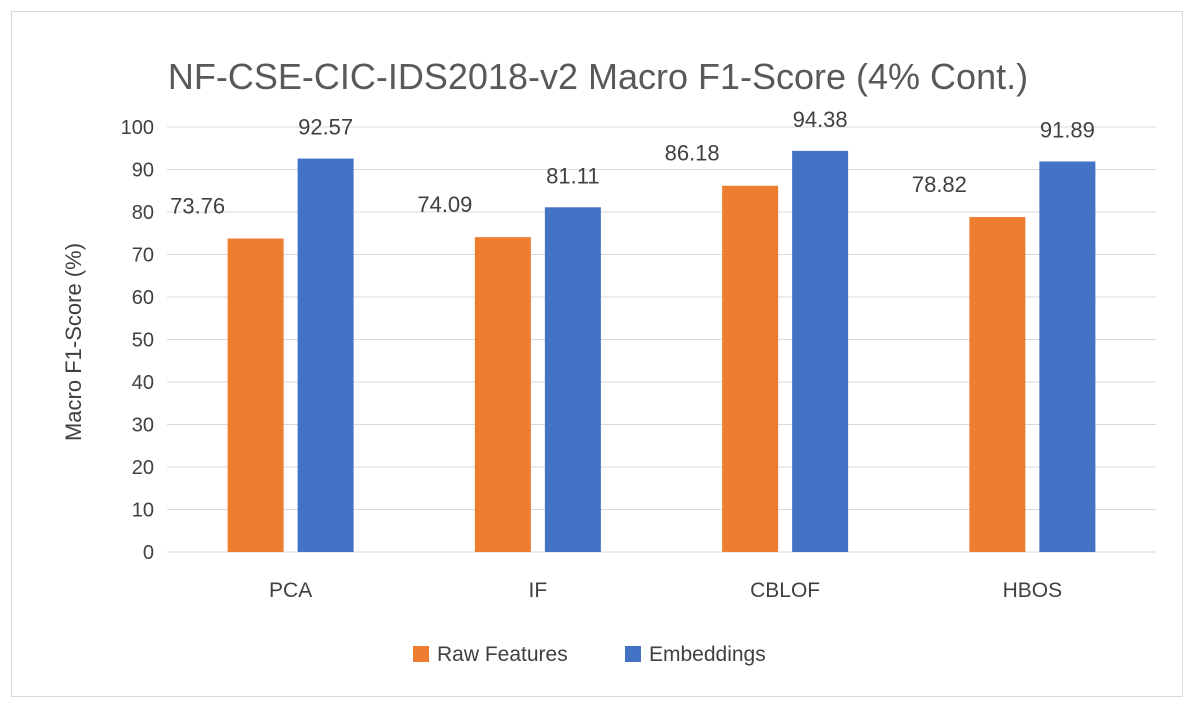 This screenshot has width=1196, height=710. Describe the element at coordinates (572, 175) in the screenshot. I see `data-label-if-embeddings: 81.11` at that location.